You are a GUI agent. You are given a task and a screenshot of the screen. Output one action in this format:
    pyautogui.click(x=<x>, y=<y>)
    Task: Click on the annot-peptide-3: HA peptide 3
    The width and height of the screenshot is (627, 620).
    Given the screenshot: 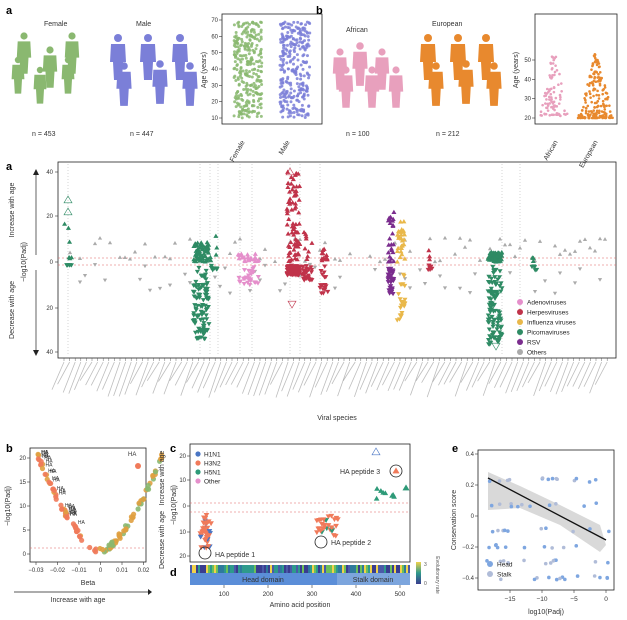 What is the action you would take?
    pyautogui.click(x=360, y=472)
    